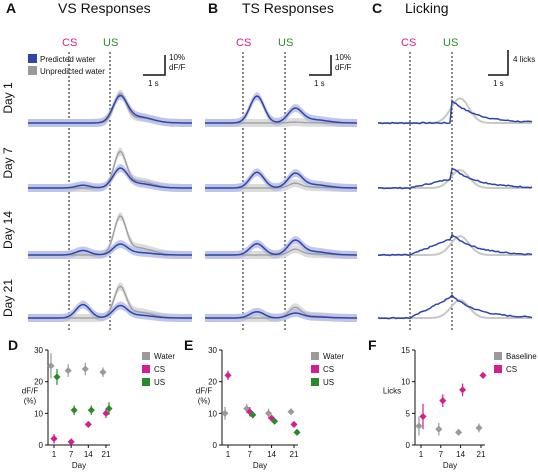 This screenshot has width=538, height=473. What do you see at coordinates (326, 63) in the screenshot?
I see `scalebar-lines` at bounding box center [326, 63].